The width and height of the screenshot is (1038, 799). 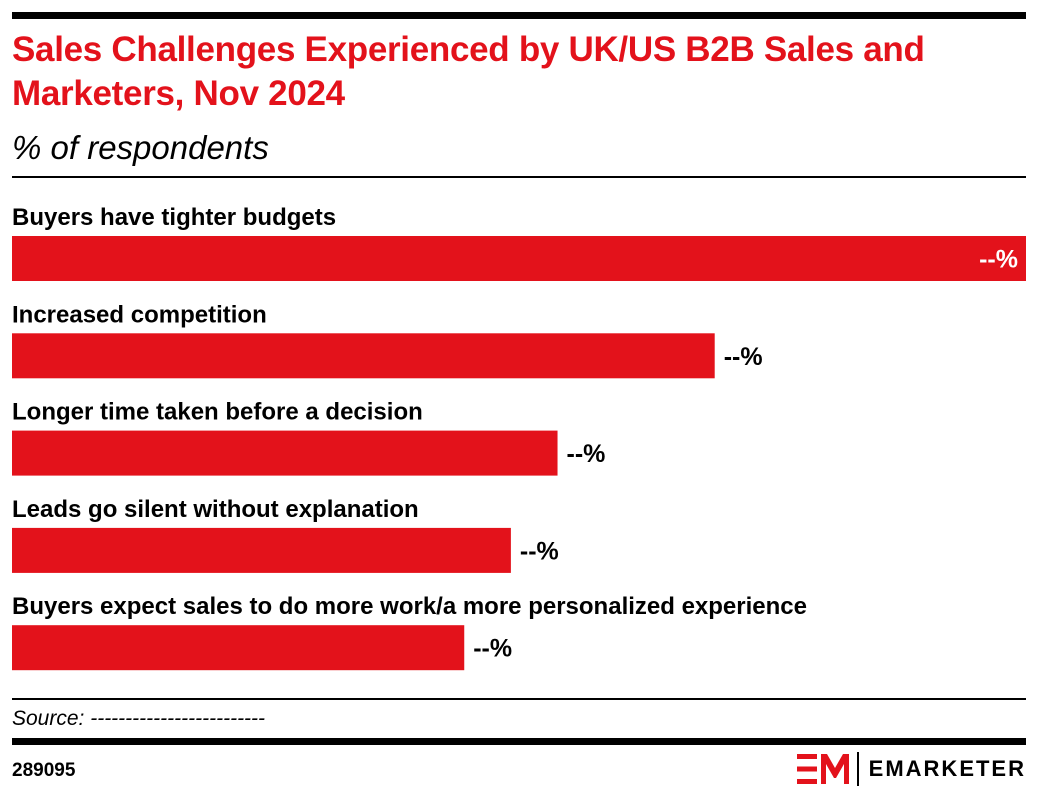 I want to click on brand-name: EMARKETER, so click(x=947, y=768).